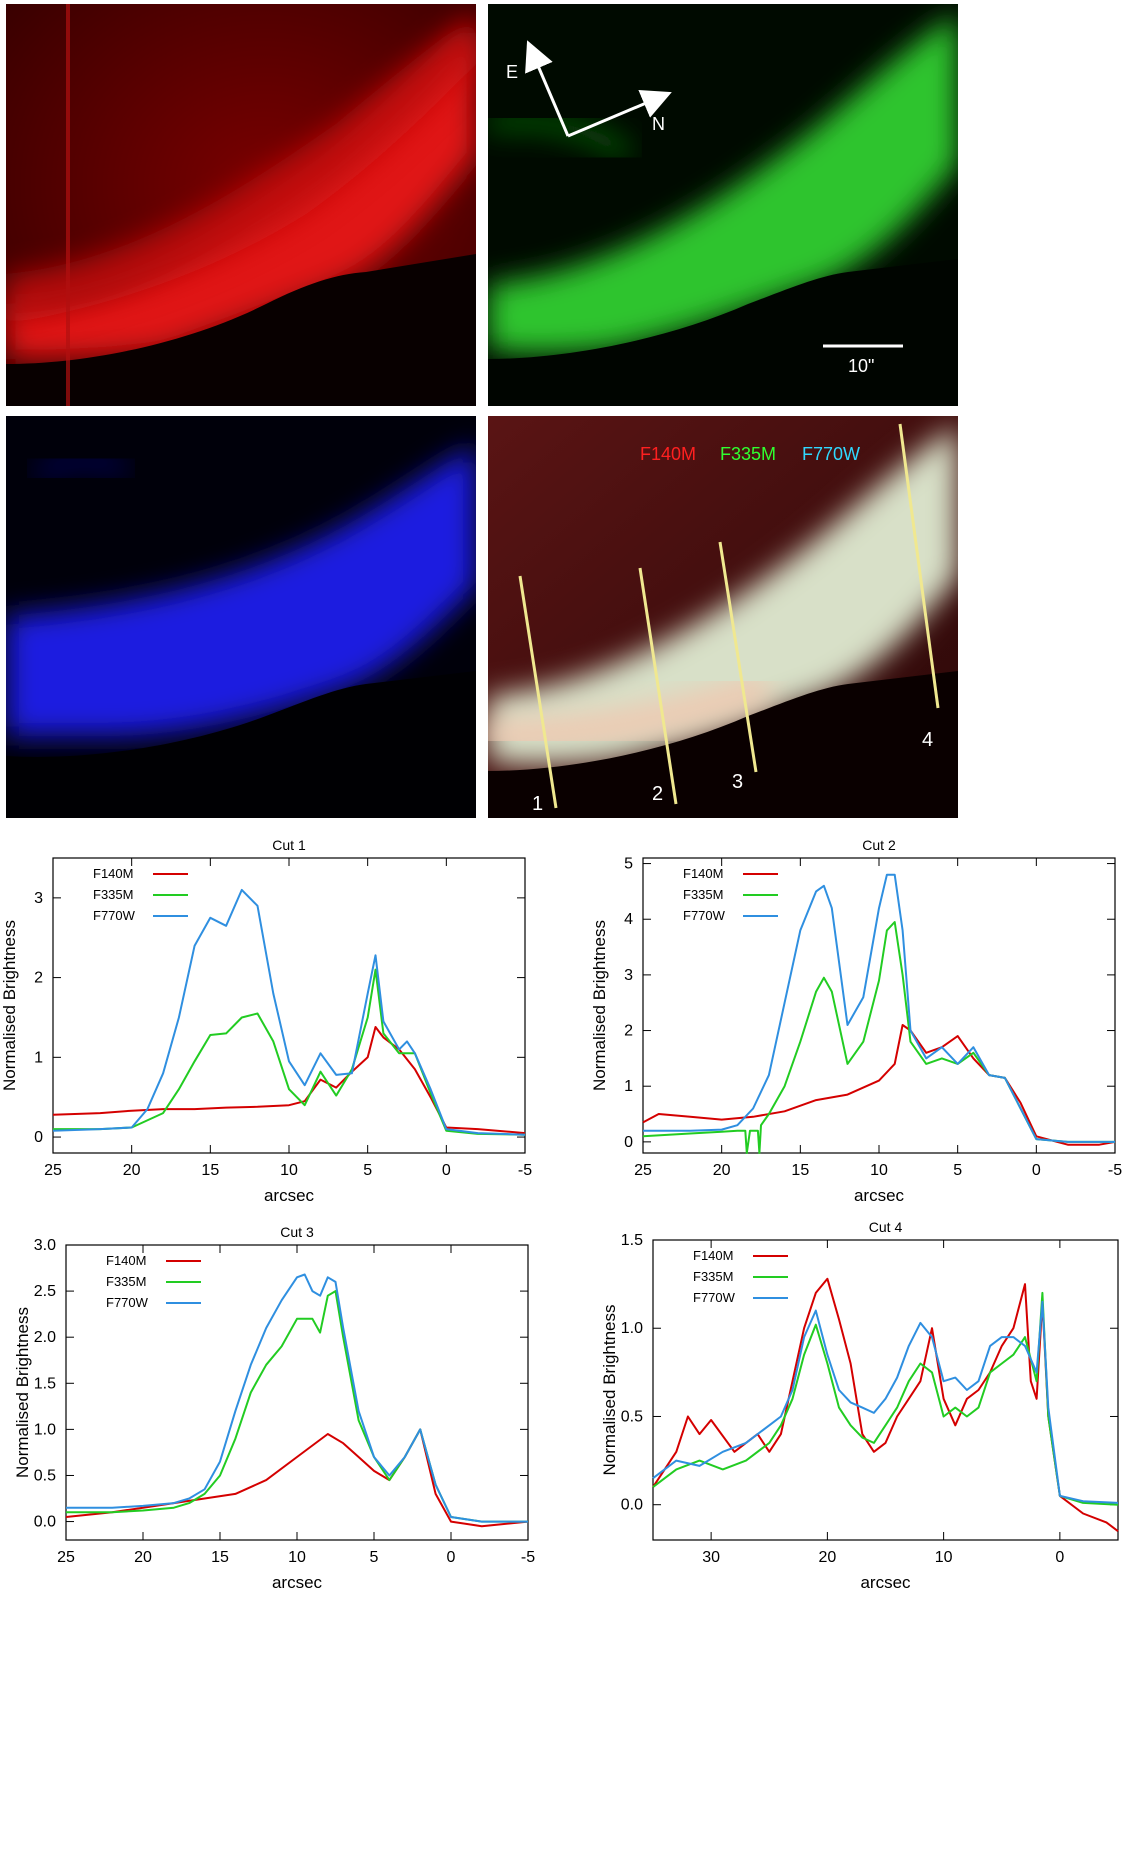  I want to click on cut3-ylabel: Normalised Brightness, so click(22, 1392).